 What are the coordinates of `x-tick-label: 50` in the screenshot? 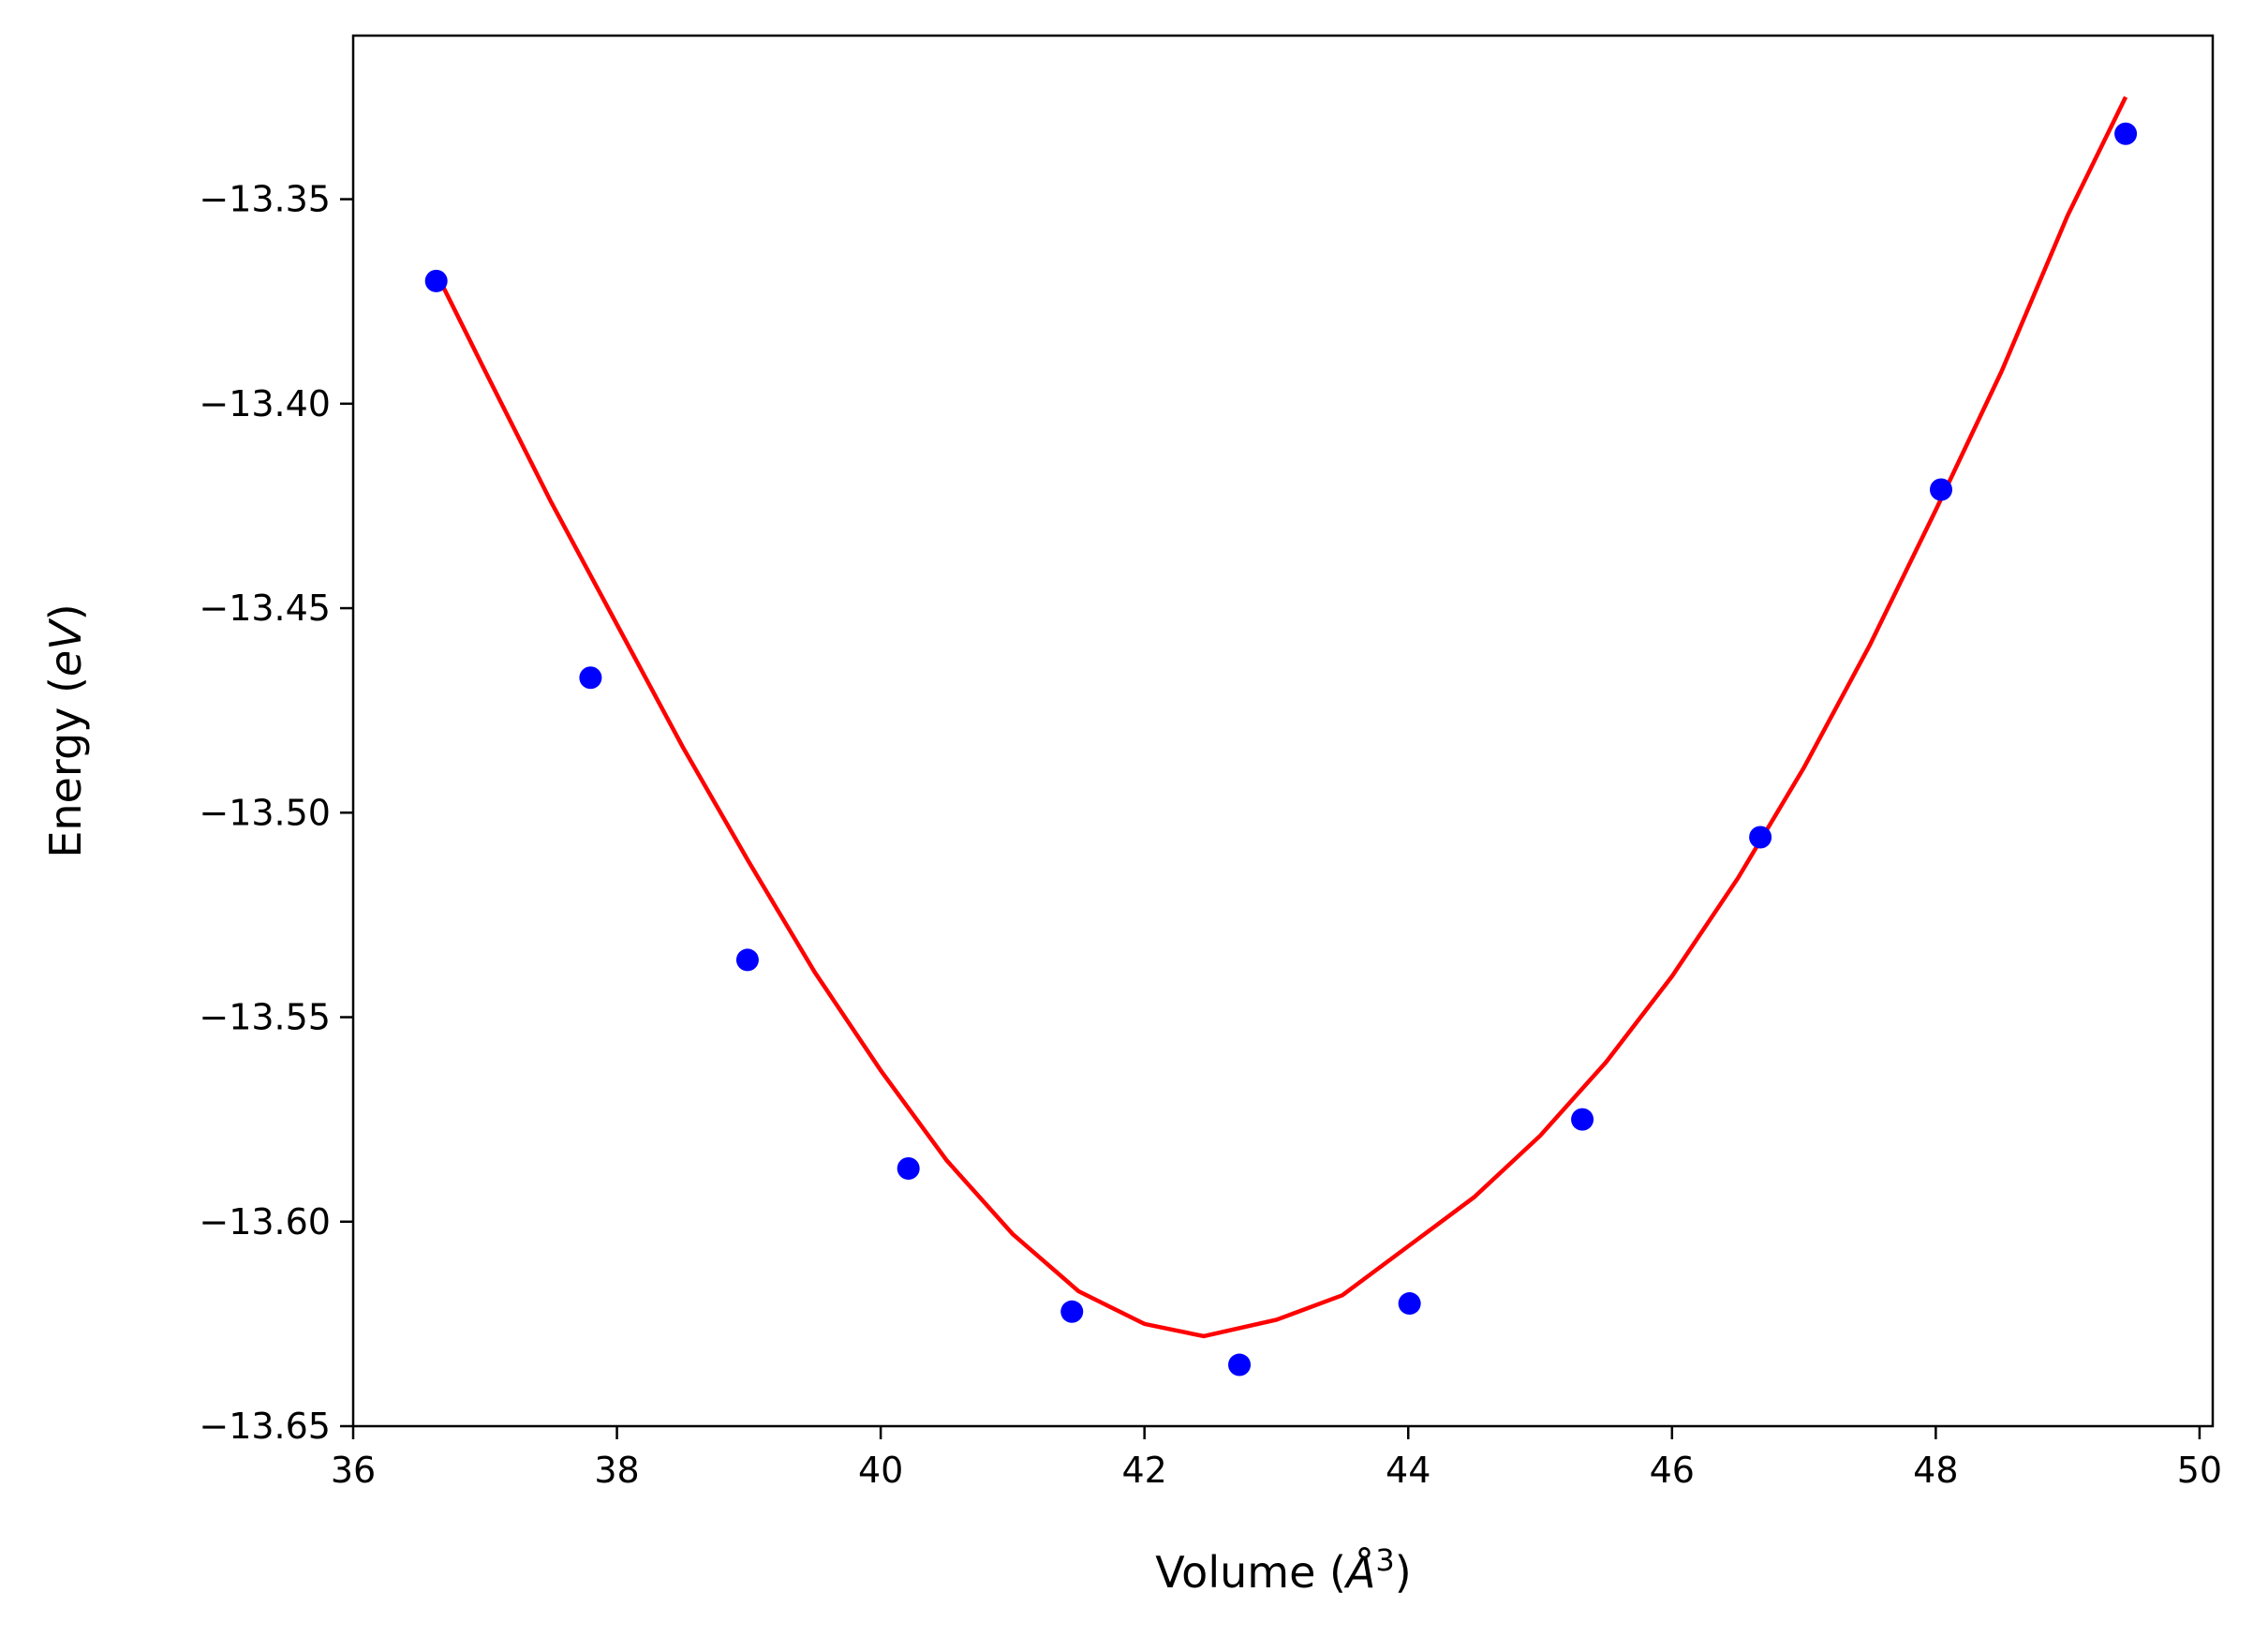 It's located at (2199, 1470).